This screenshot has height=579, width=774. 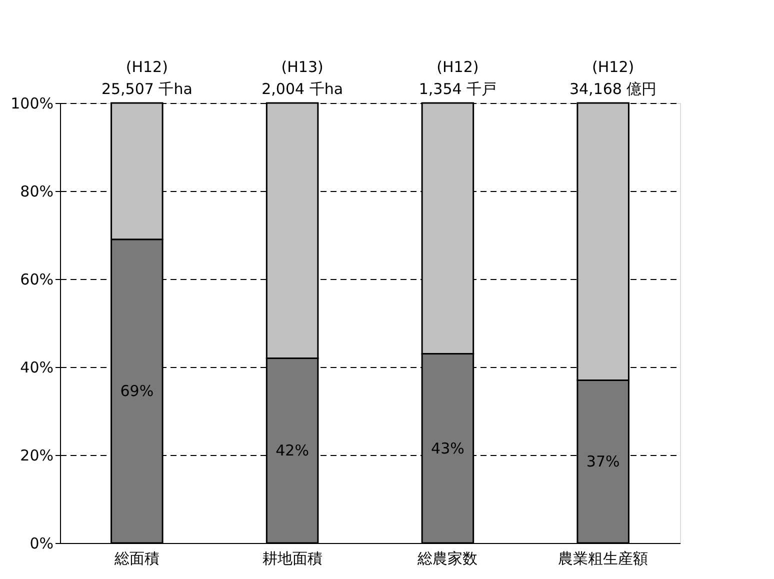 What do you see at coordinates (37, 455) in the screenshot?
I see `y-tick-label: 20%` at bounding box center [37, 455].